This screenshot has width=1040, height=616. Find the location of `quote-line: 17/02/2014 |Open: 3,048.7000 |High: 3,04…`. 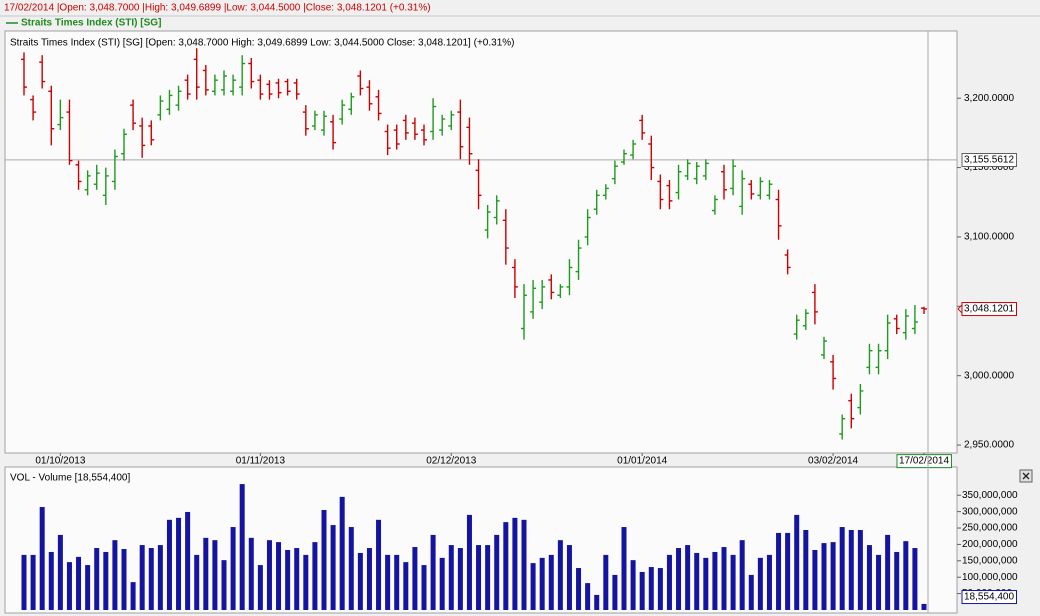

quote-line: 17/02/2014 |Open: 3,048.7000 |High: 3,04… is located at coordinates (217, 8).